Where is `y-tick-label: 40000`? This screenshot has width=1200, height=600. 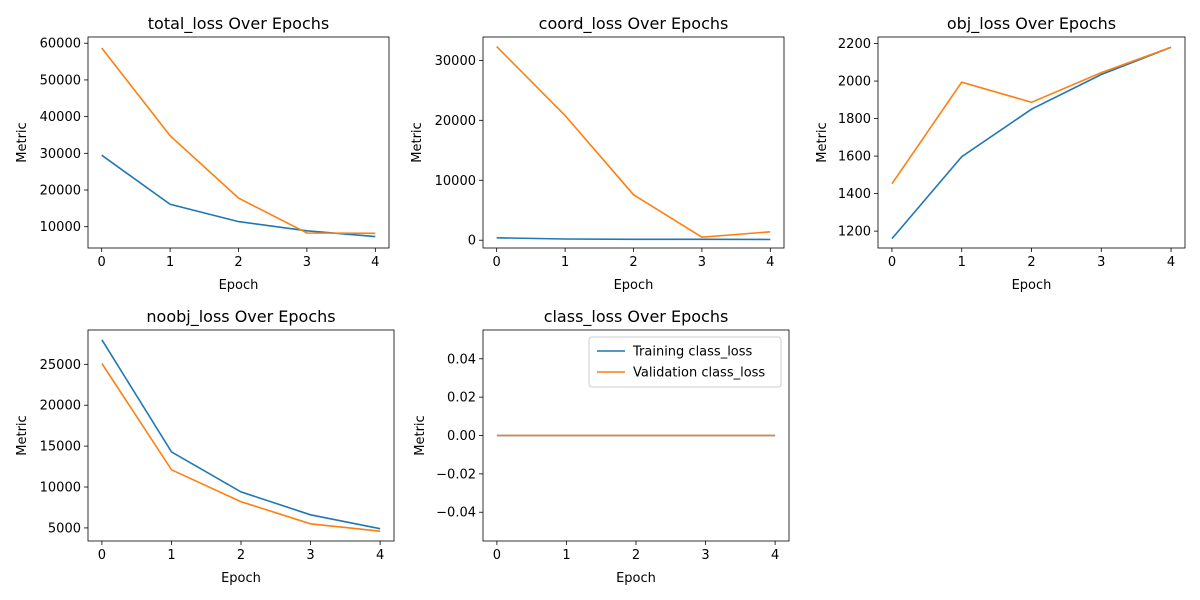
y-tick-label: 40000 is located at coordinates (60, 117).